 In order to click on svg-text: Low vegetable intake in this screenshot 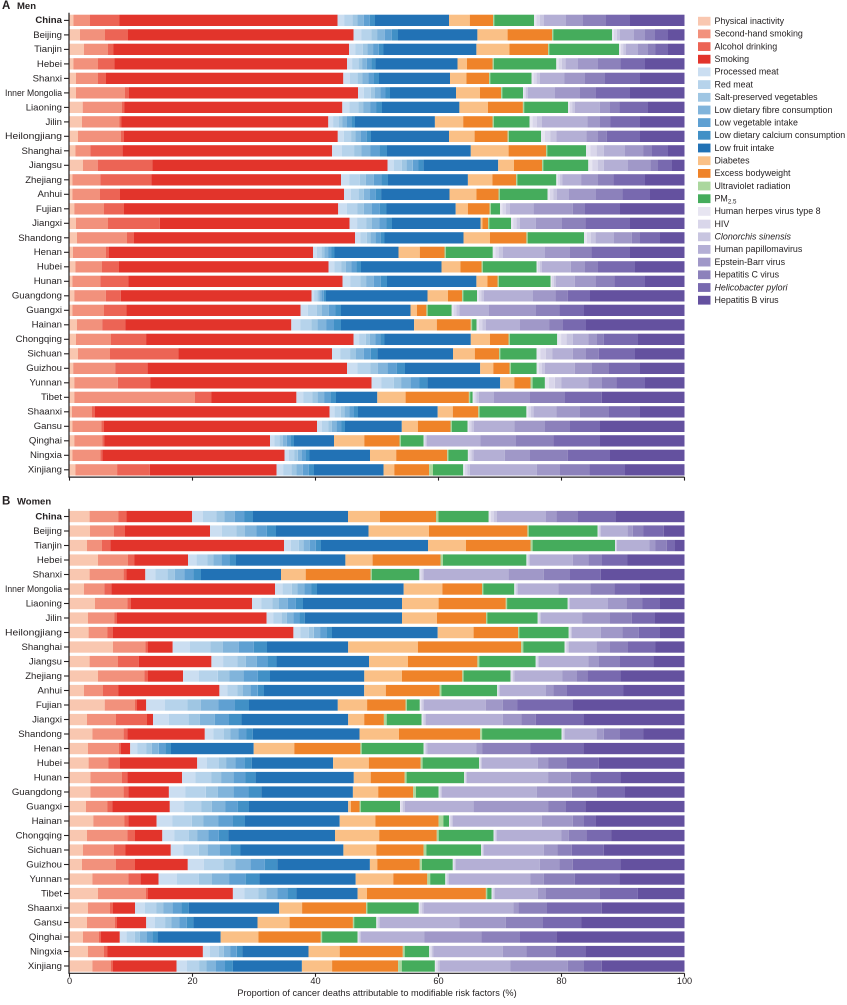, I will do `click(756, 122)`.